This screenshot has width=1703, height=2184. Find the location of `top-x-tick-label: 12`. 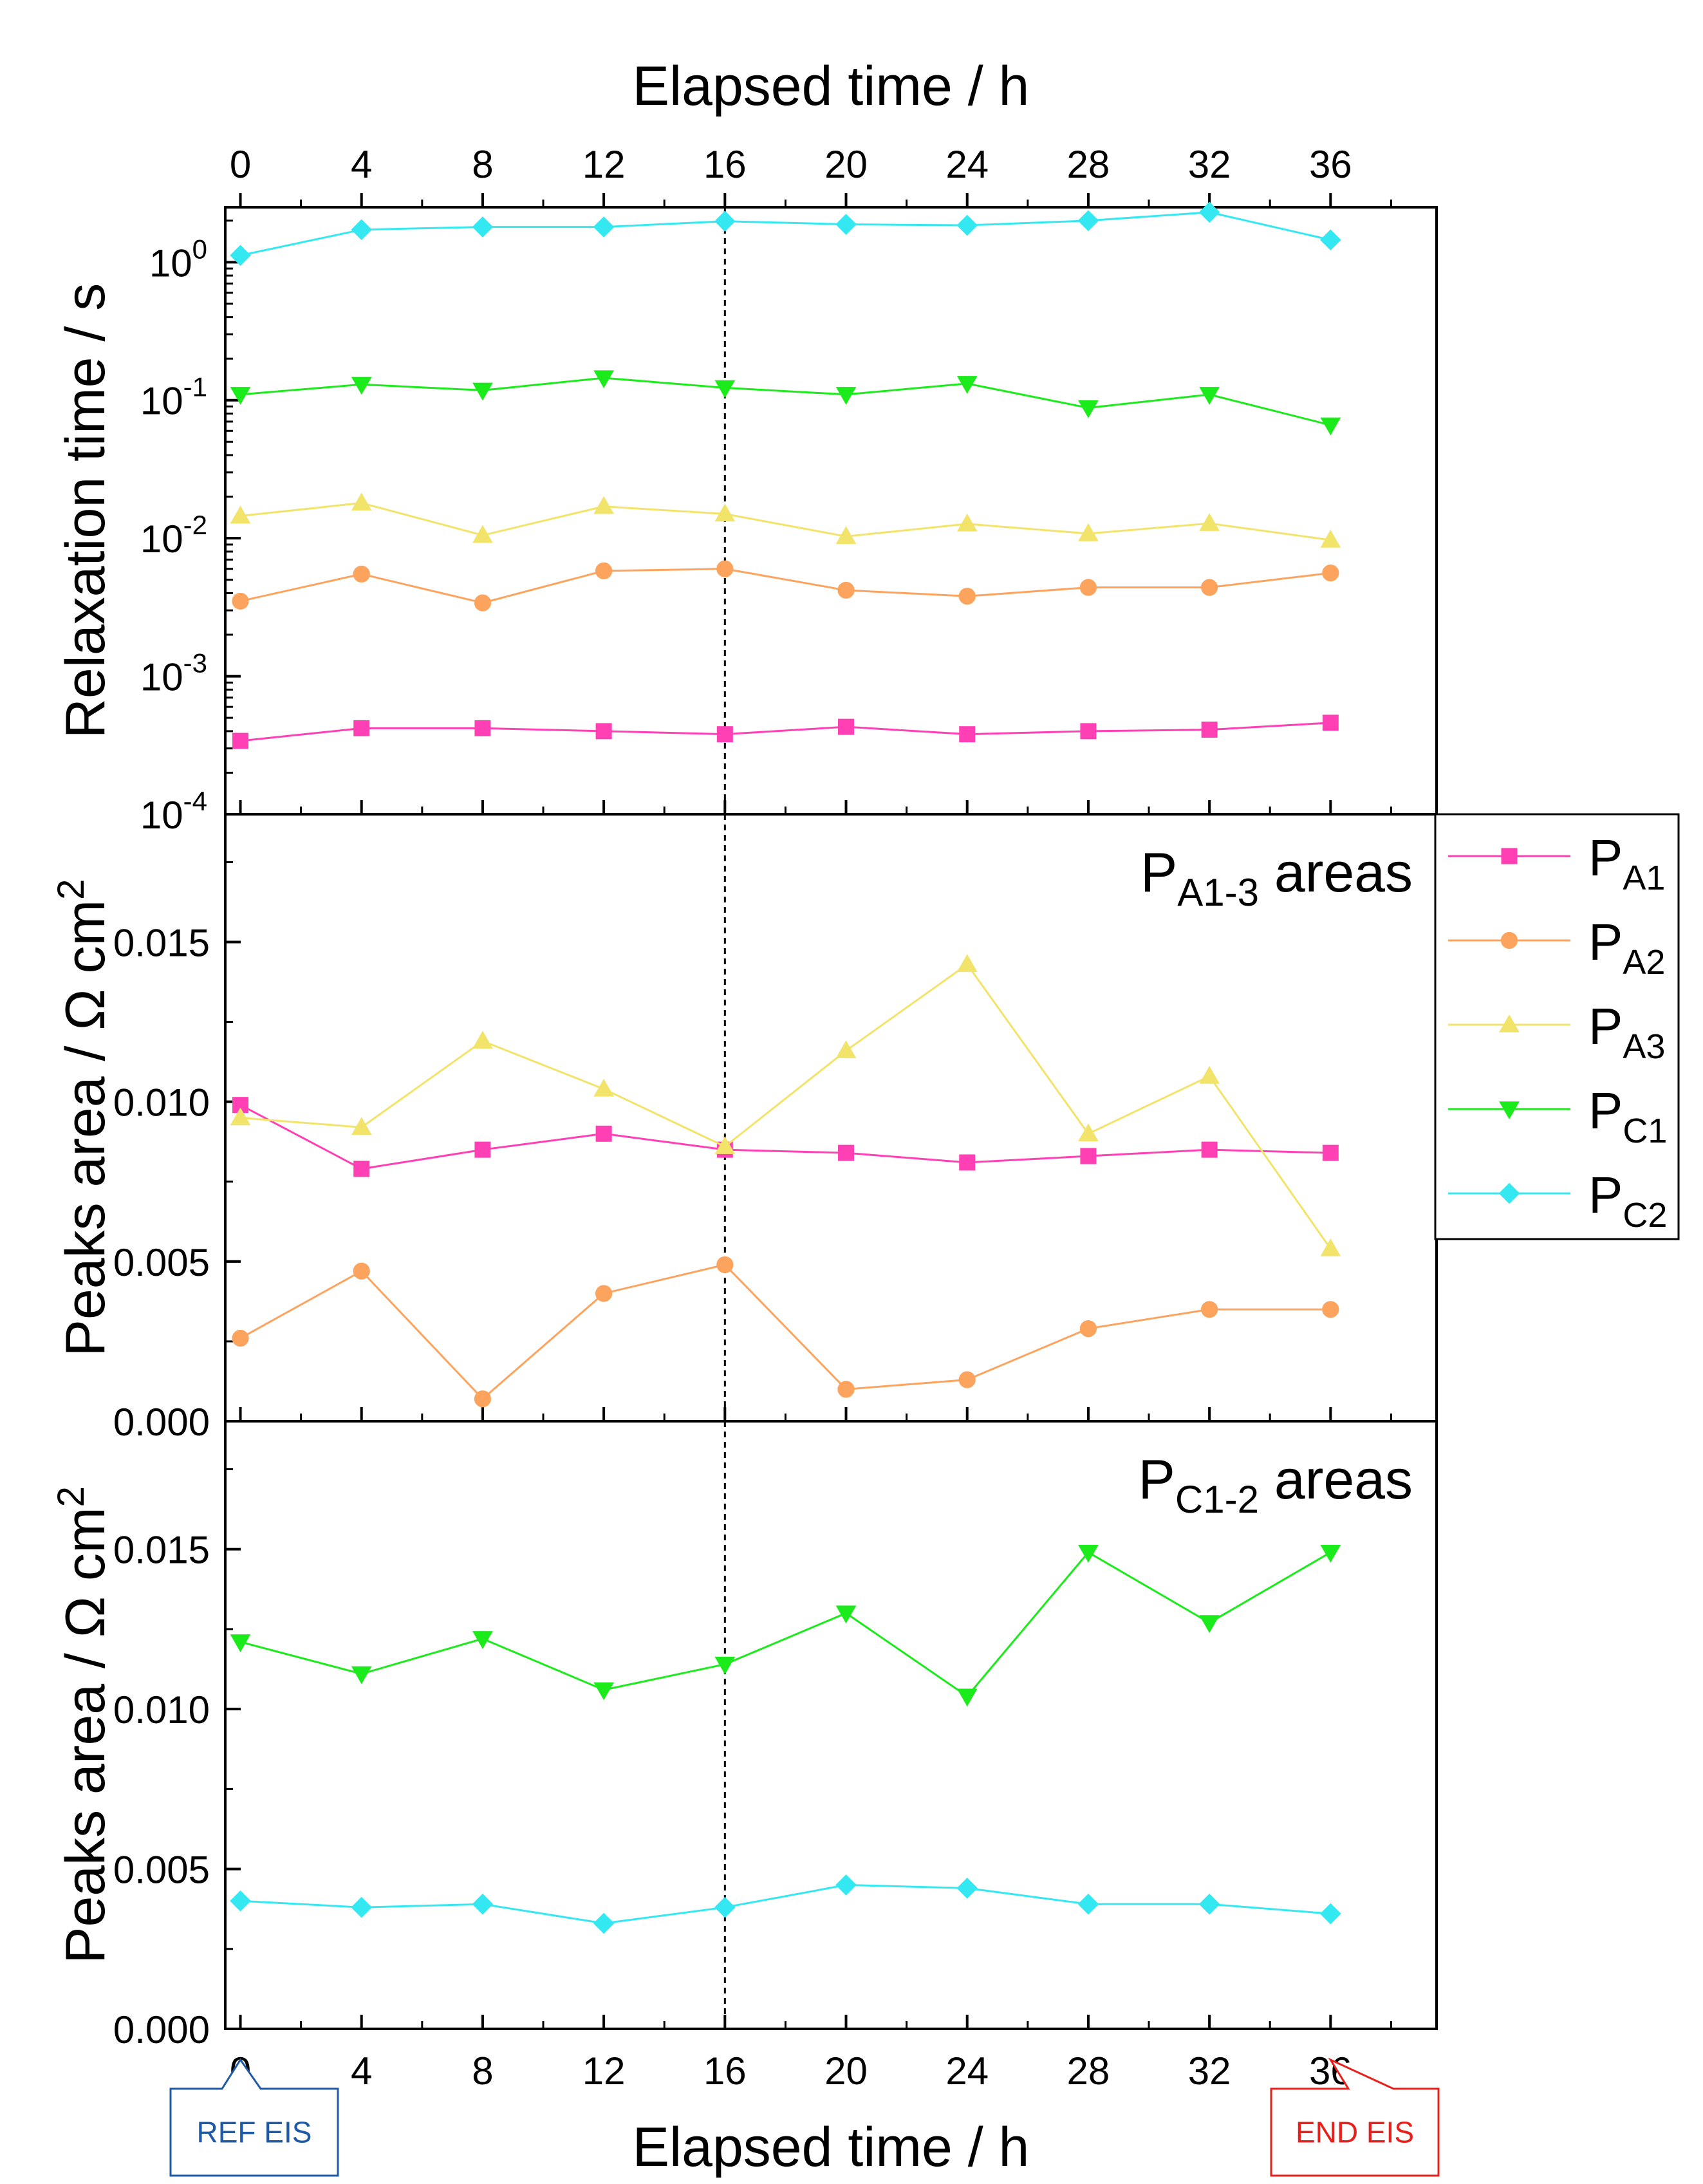

top-x-tick-label: 12 is located at coordinates (604, 164).